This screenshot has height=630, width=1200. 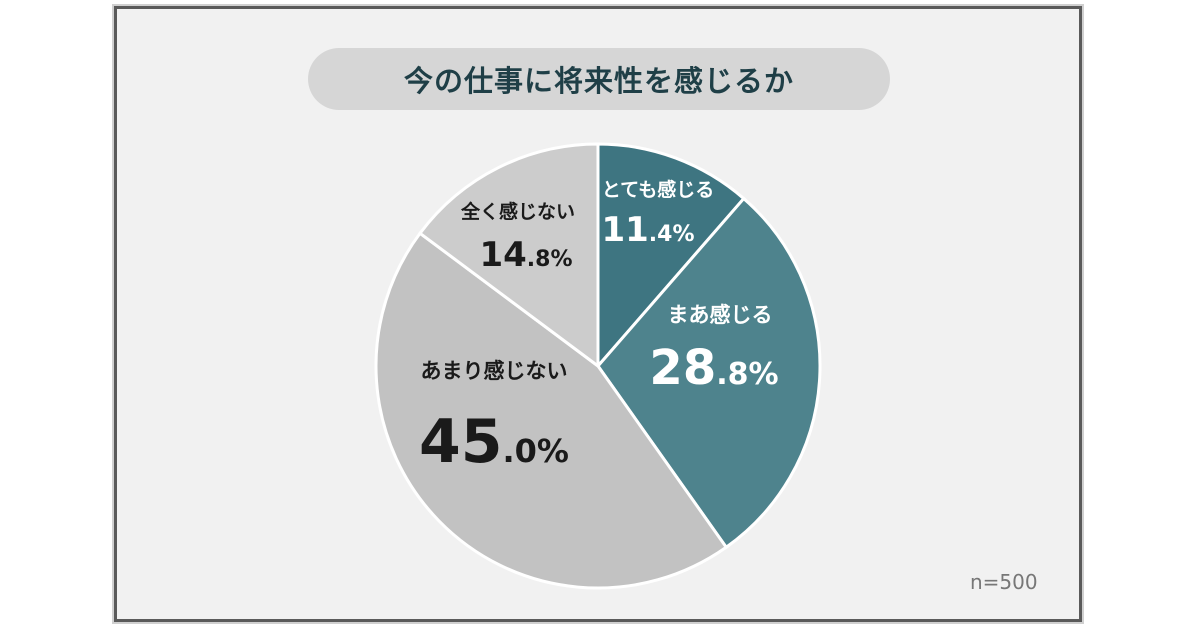 What do you see at coordinates (713, 368) in the screenshot?
I see `slice-value-label: 28.8%` at bounding box center [713, 368].